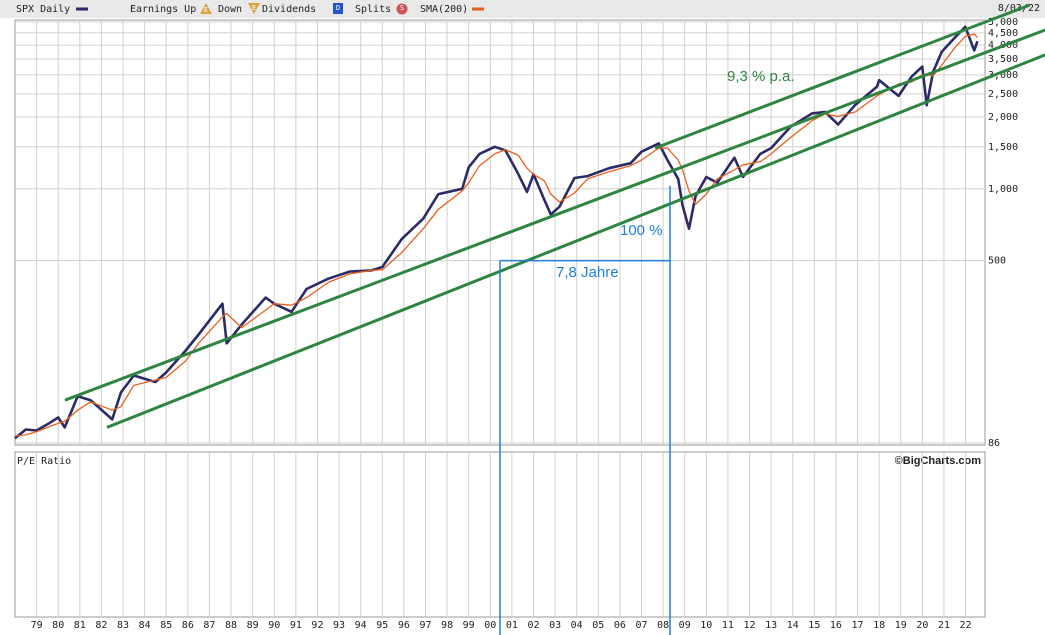  What do you see at coordinates (163, 9) in the screenshot?
I see `legend-label: Earnings Up` at bounding box center [163, 9].